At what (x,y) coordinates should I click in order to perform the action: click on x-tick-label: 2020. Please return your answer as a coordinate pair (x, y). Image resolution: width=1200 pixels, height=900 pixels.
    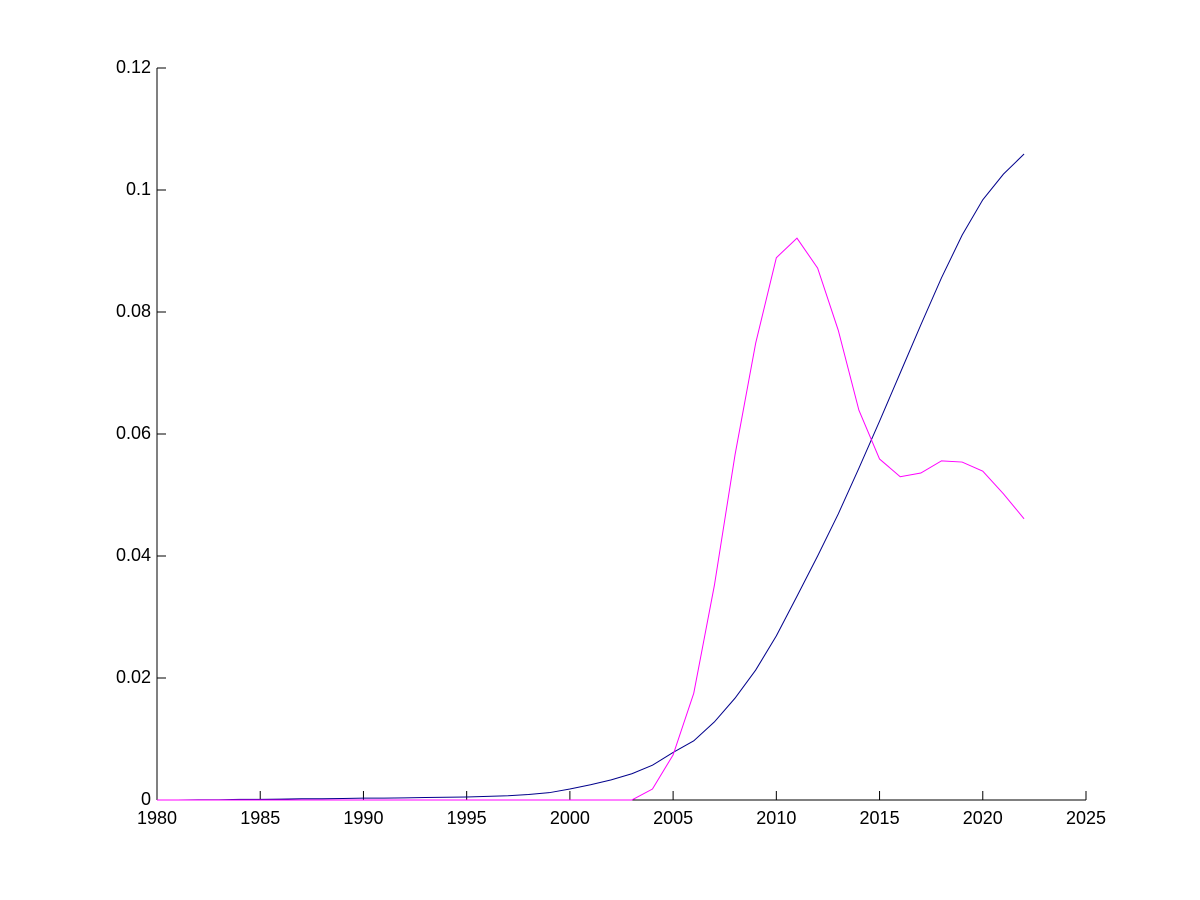
    Looking at the image, I should click on (983, 818).